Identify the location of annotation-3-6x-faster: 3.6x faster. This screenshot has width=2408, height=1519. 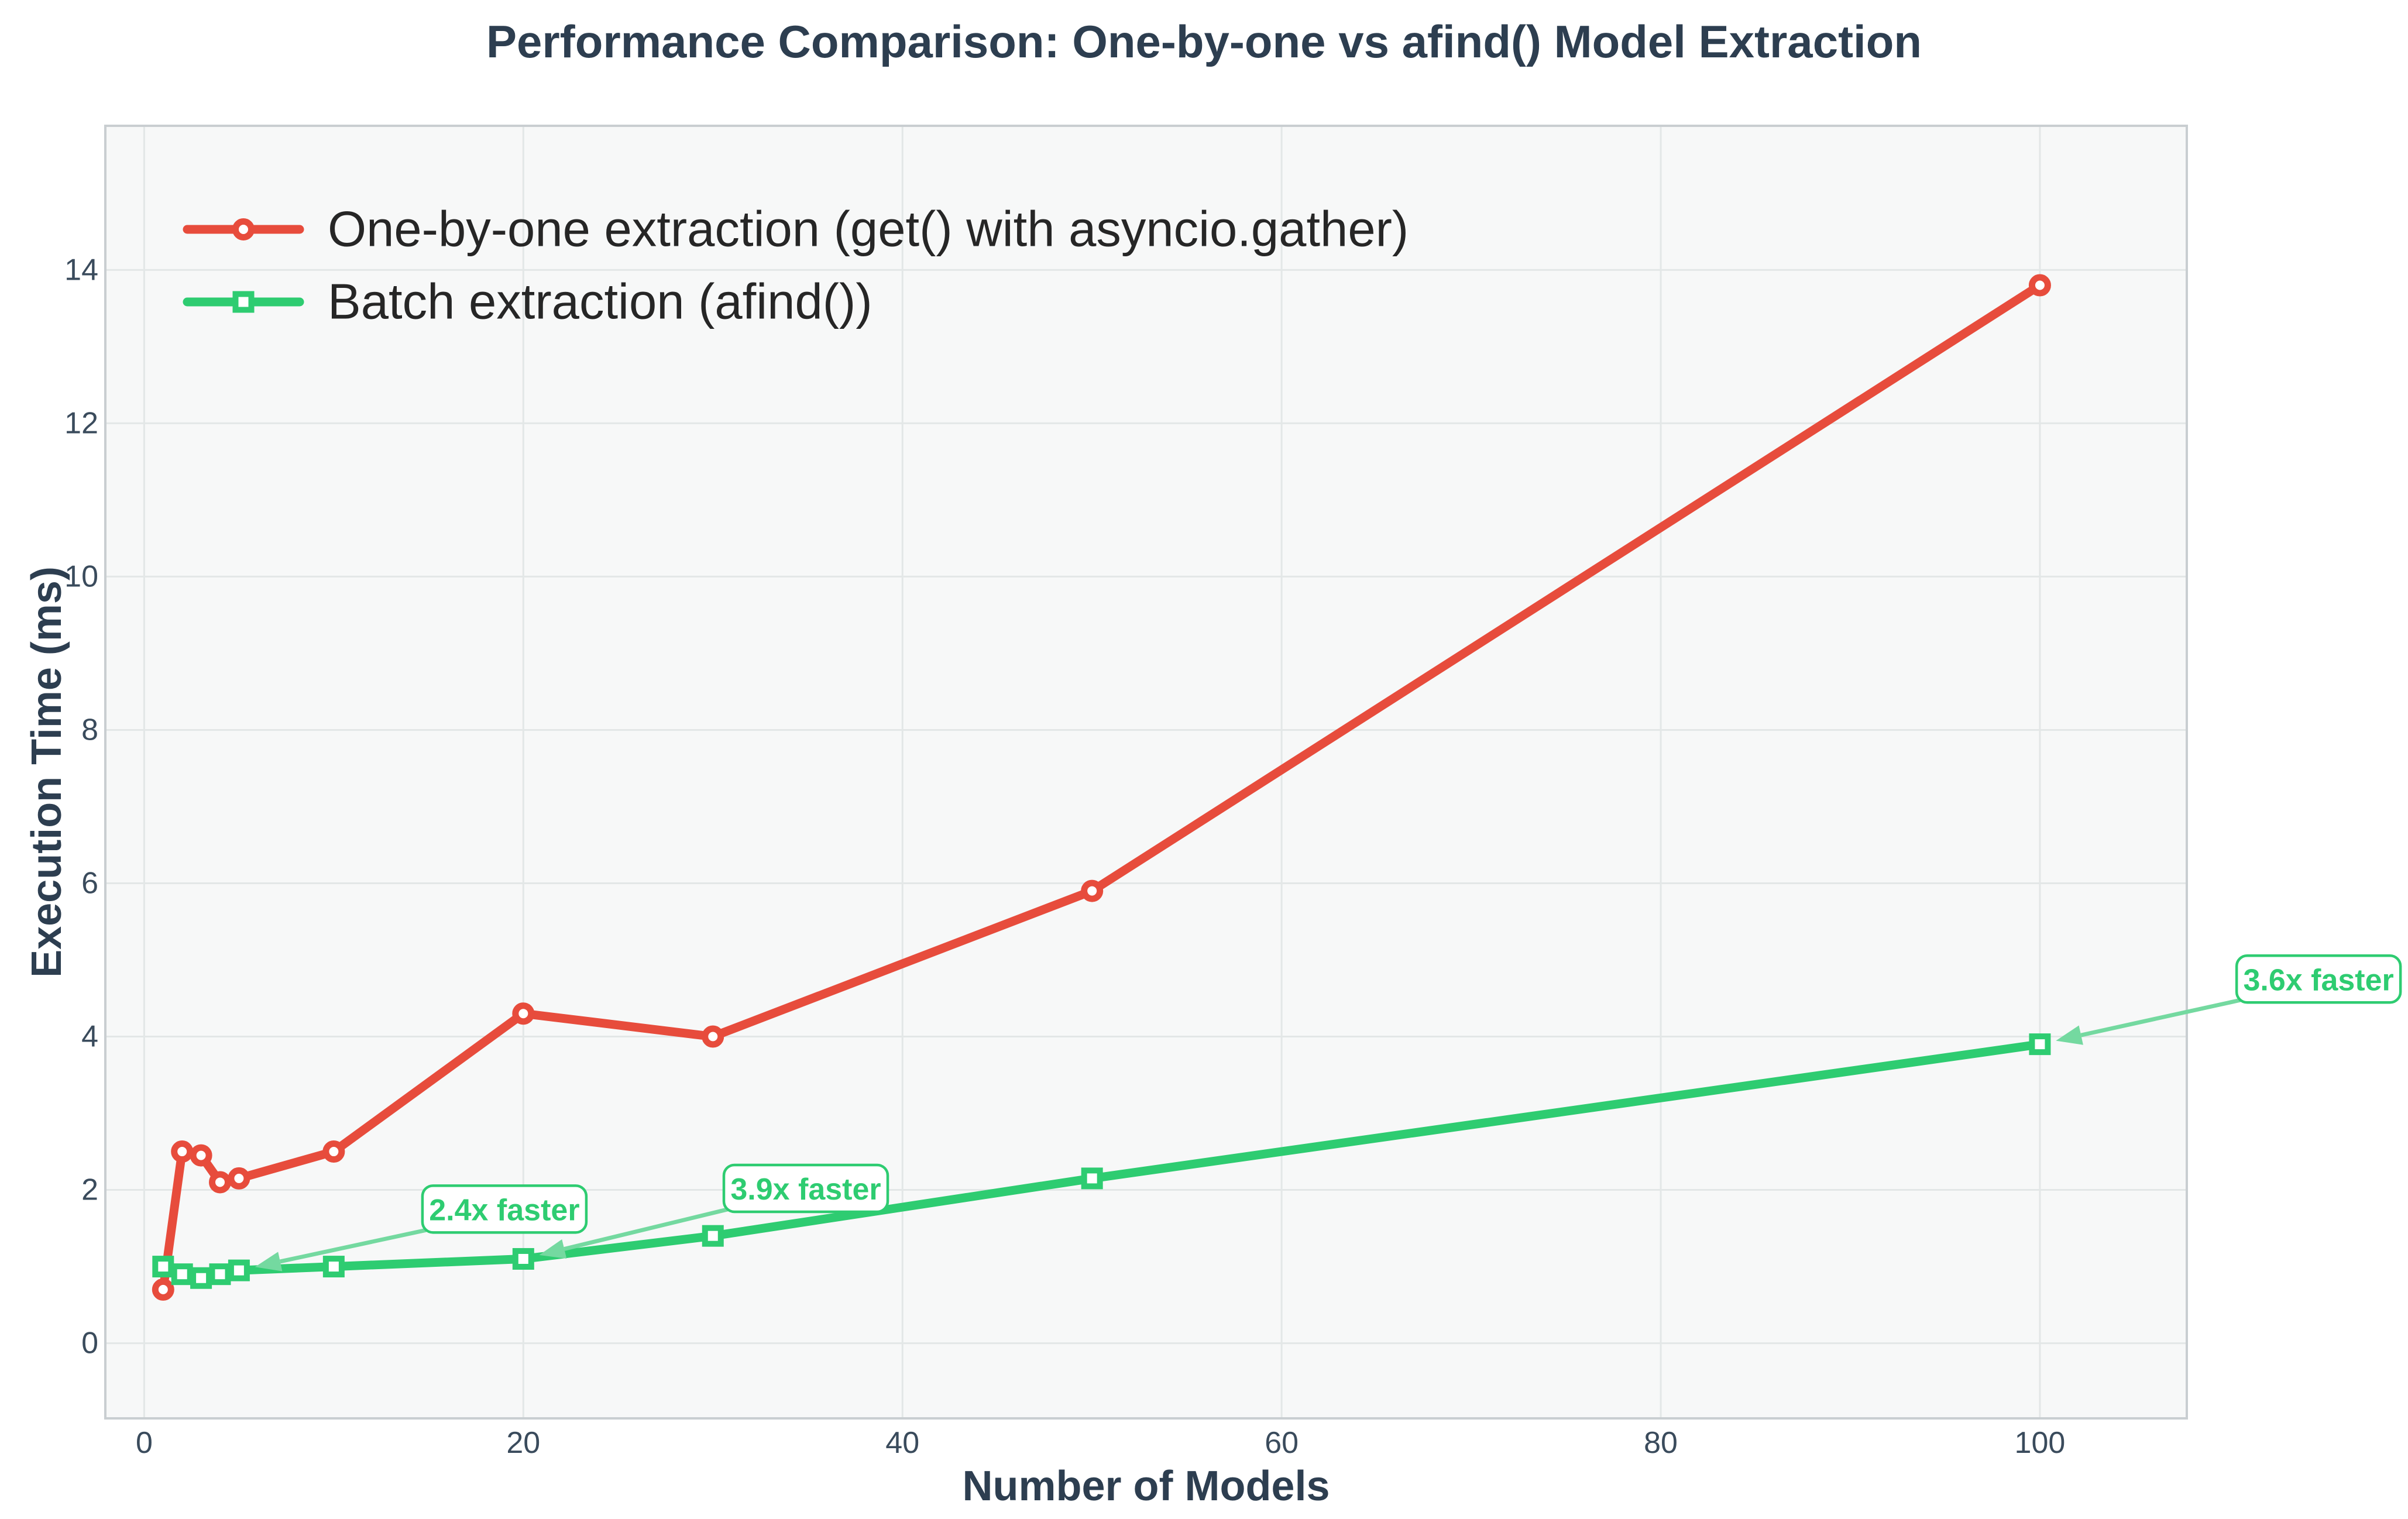
(2318, 979).